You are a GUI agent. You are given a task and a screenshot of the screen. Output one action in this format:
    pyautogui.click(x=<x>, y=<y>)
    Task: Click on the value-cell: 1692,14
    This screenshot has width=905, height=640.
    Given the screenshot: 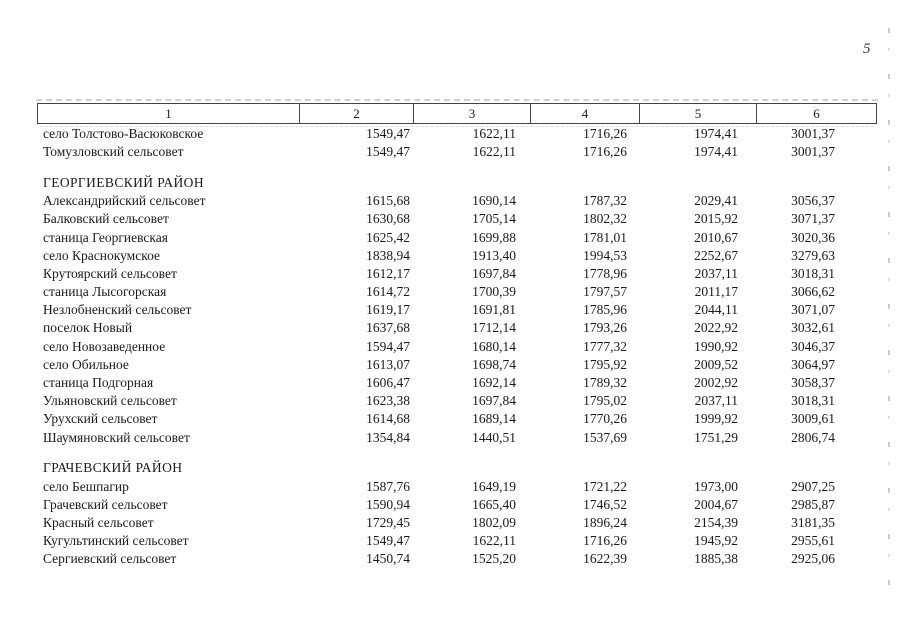 What is the action you would take?
    pyautogui.click(x=494, y=383)
    